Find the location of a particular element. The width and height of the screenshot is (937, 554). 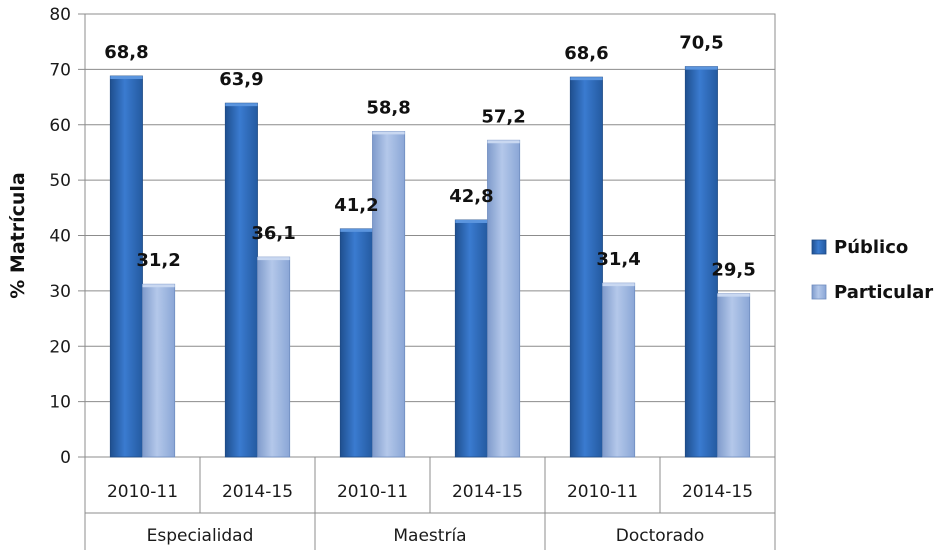

data-label: 70,5 is located at coordinates (701, 43).